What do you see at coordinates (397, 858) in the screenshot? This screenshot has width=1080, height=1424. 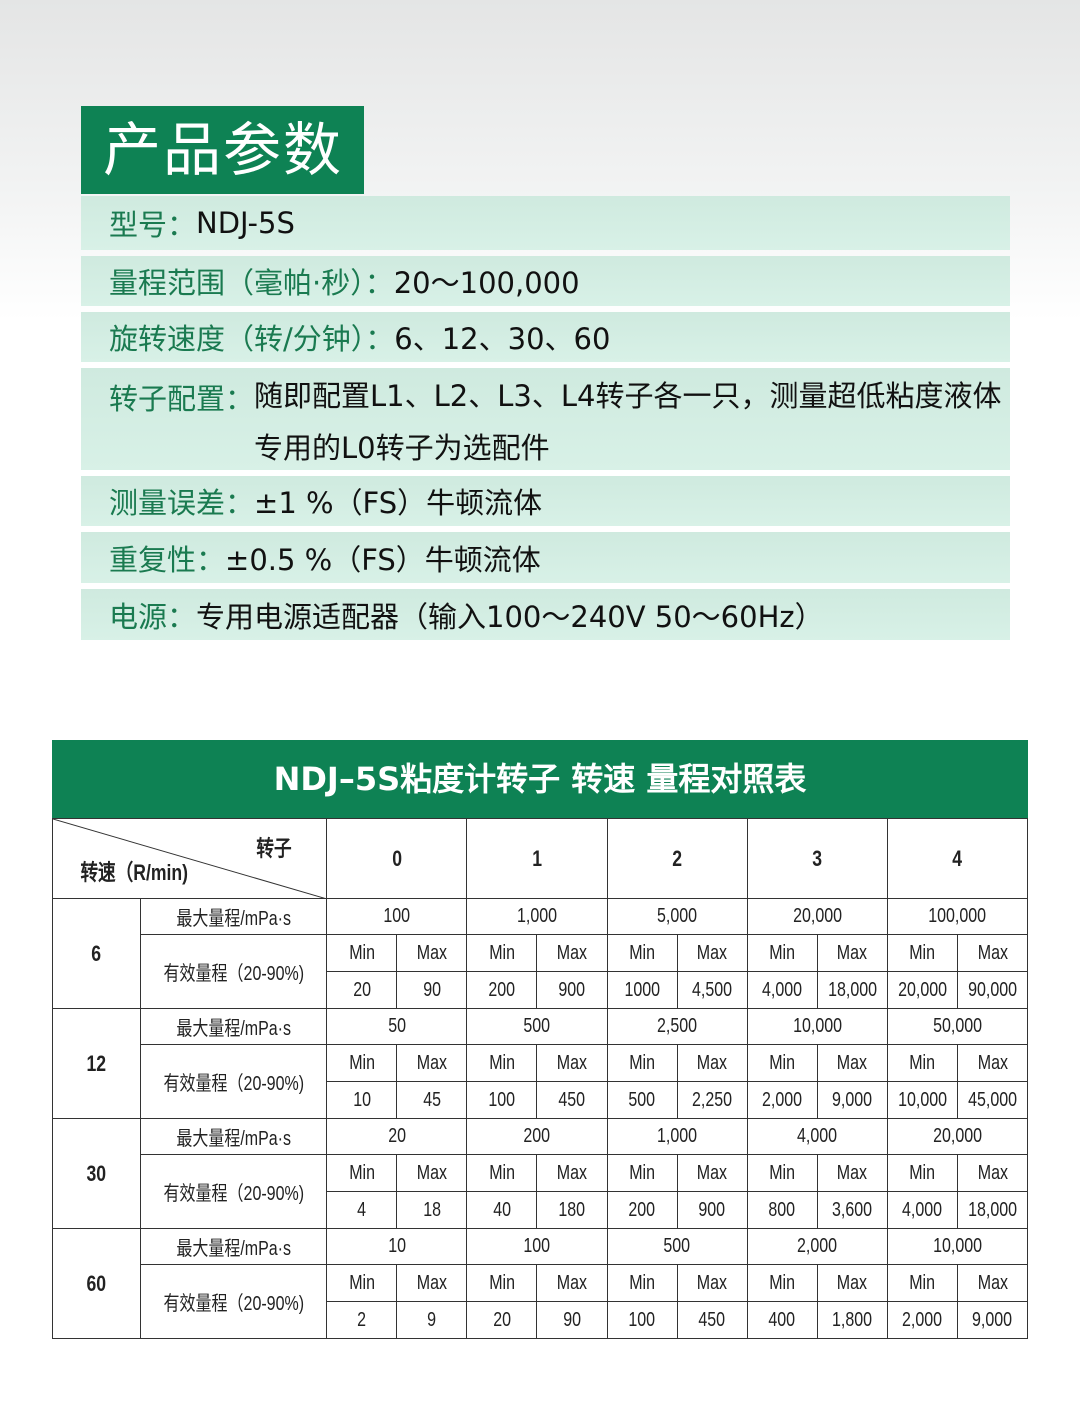 I see `rotor-col-header: 0` at bounding box center [397, 858].